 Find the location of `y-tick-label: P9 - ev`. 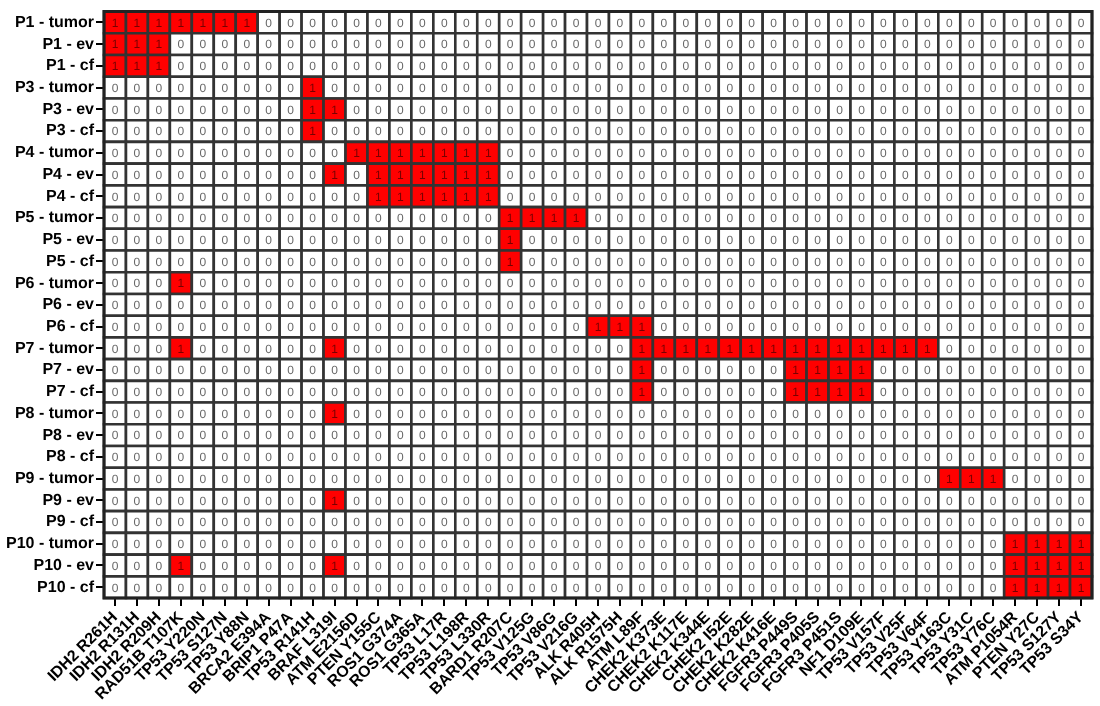

y-tick-label: P9 - ev is located at coordinates (69, 499).